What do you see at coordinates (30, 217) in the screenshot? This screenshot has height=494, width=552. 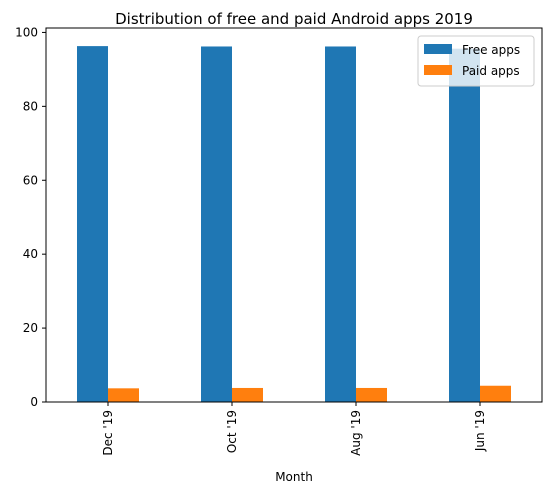 I see `y-axis: 0 20 40 60 80 100` at bounding box center [30, 217].